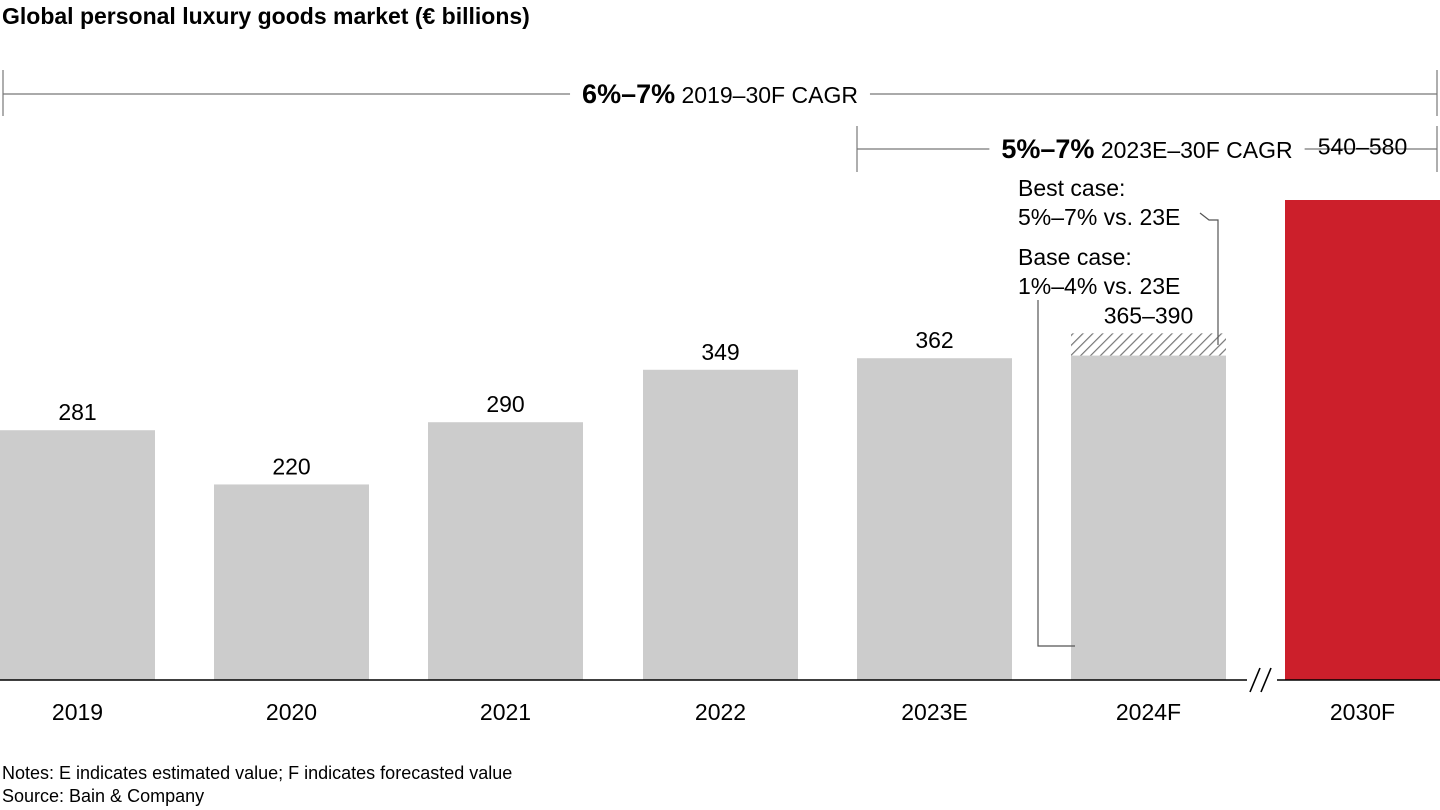 The image size is (1440, 810). I want to click on annotation-1: Best case: 5%–7% vs. 23E, so click(1099, 202).